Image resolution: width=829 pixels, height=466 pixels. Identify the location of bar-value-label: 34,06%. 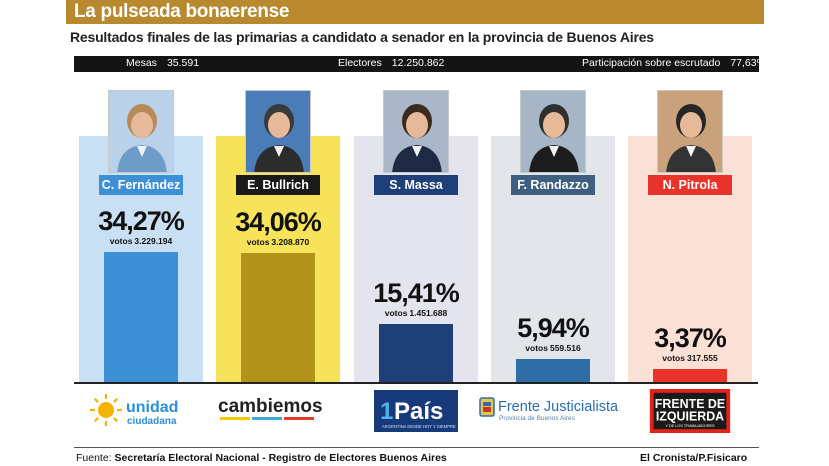
(278, 221).